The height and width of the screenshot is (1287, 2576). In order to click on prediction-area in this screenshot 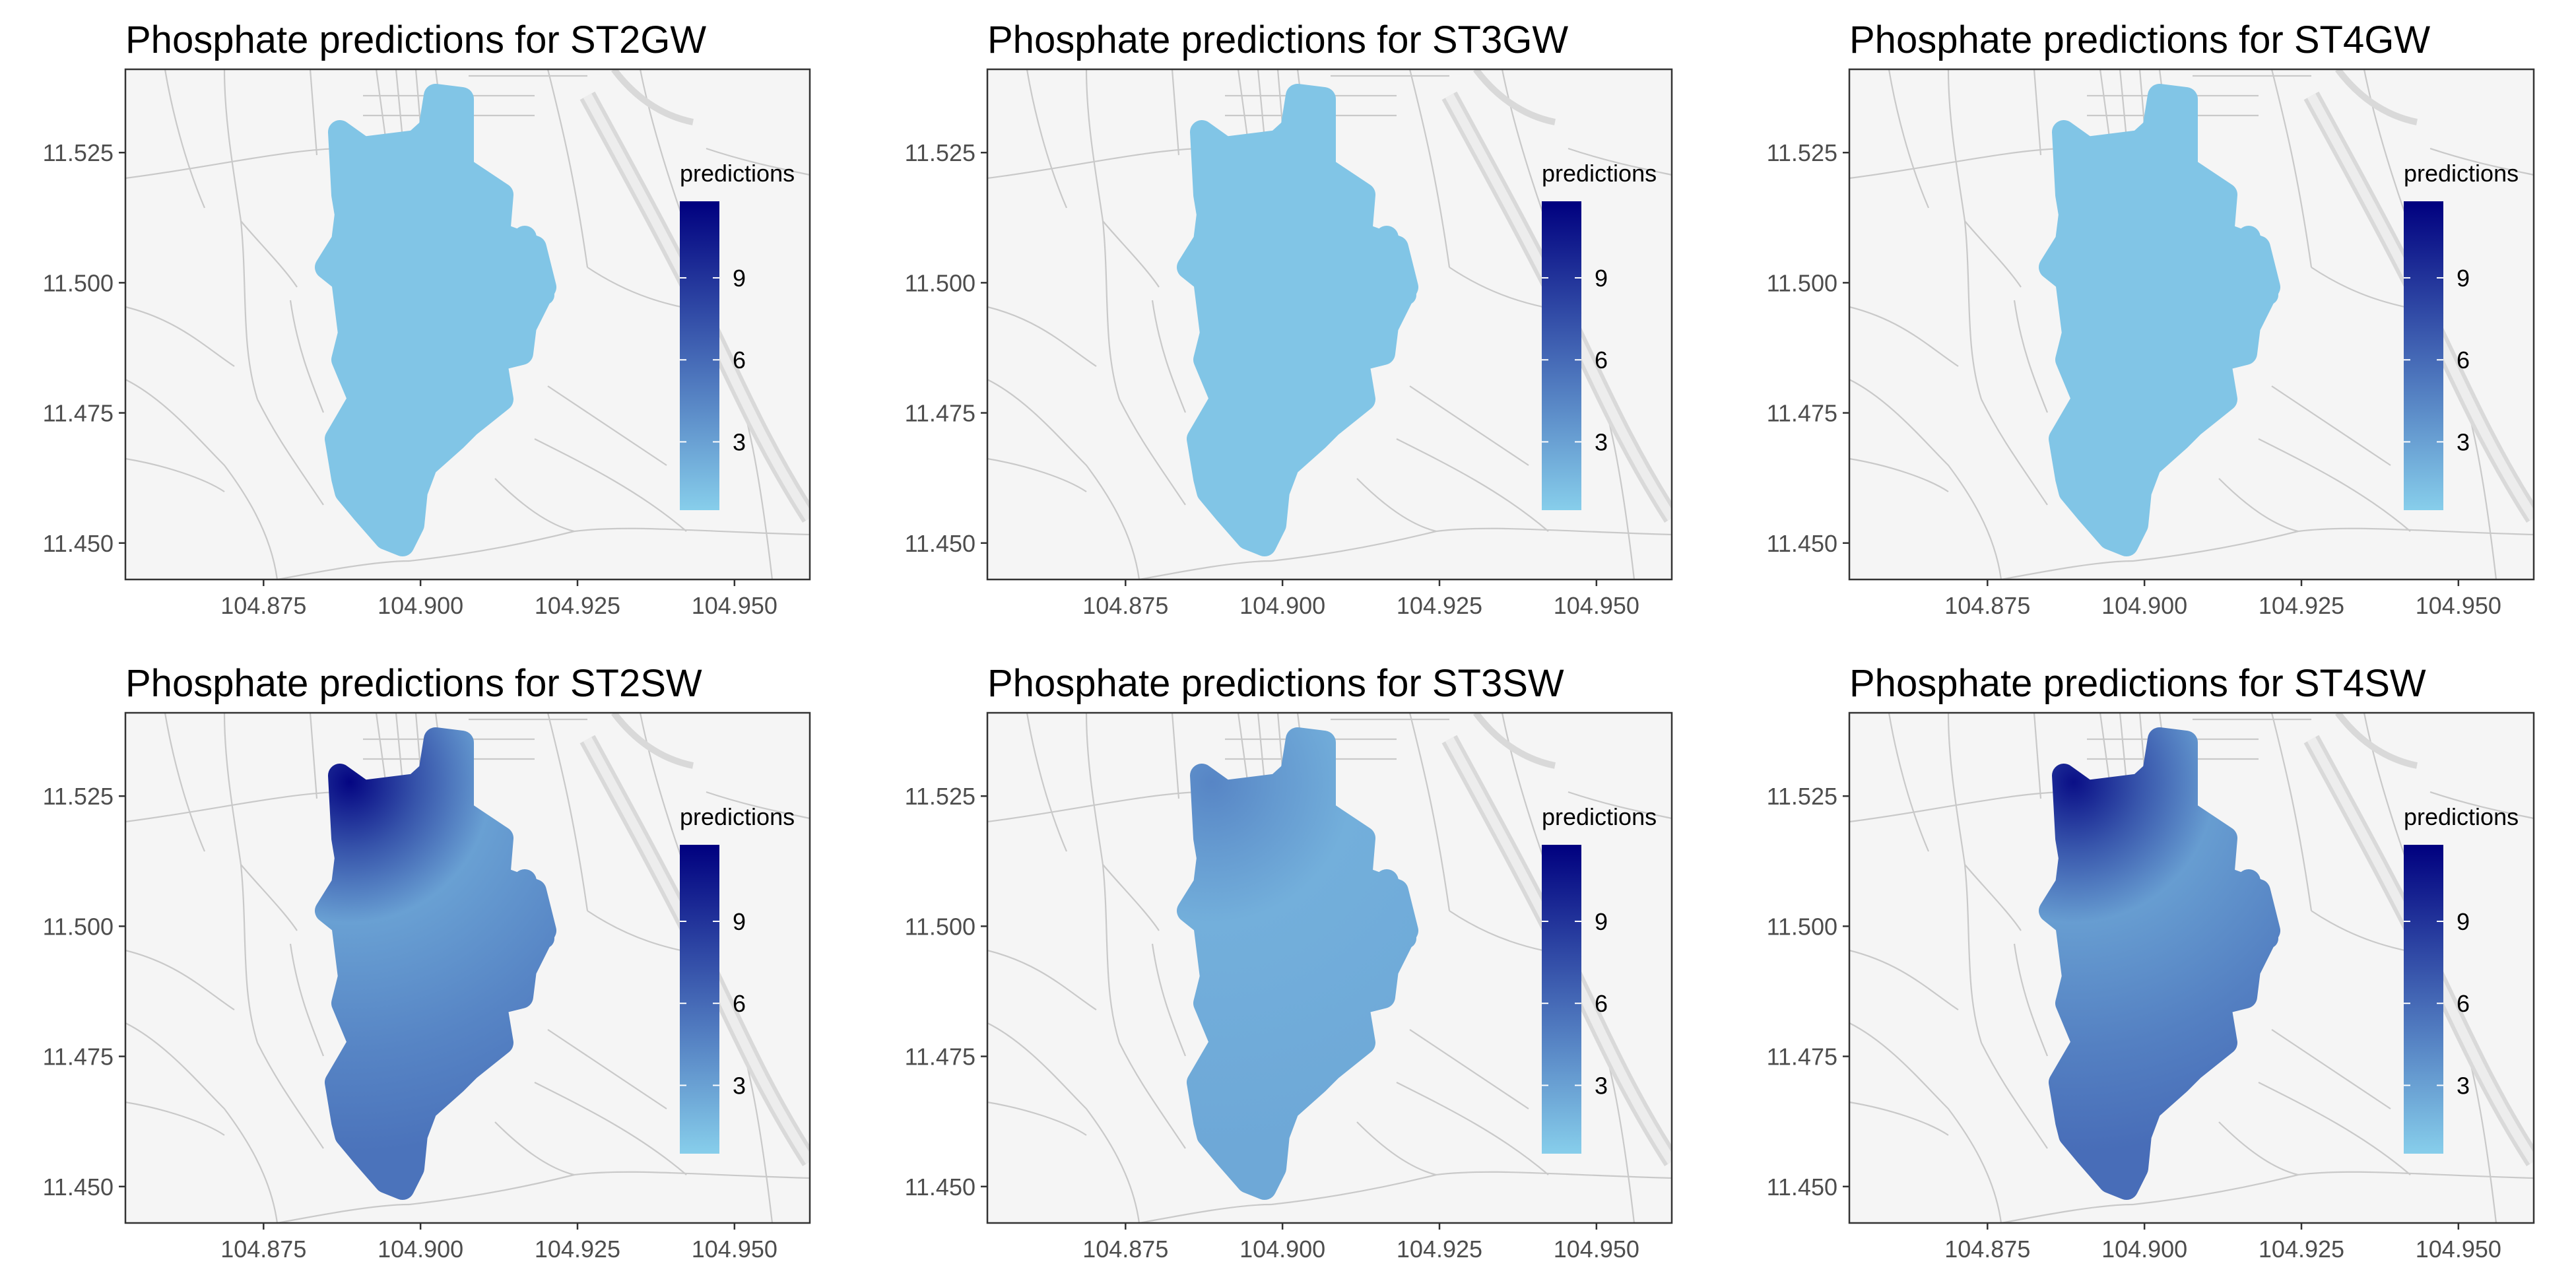, I will do `click(1297, 963)`.